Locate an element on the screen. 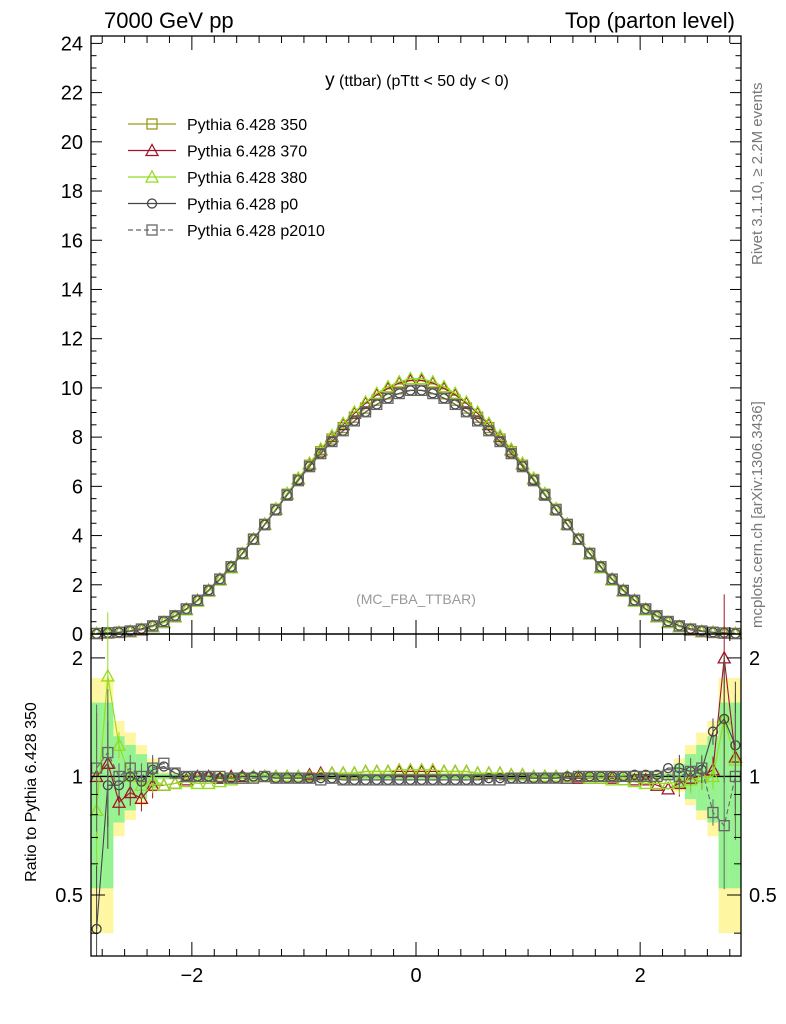 This screenshot has width=786, height=1024. legend-label: Pythia 6.428 p2010 is located at coordinates (256, 231).